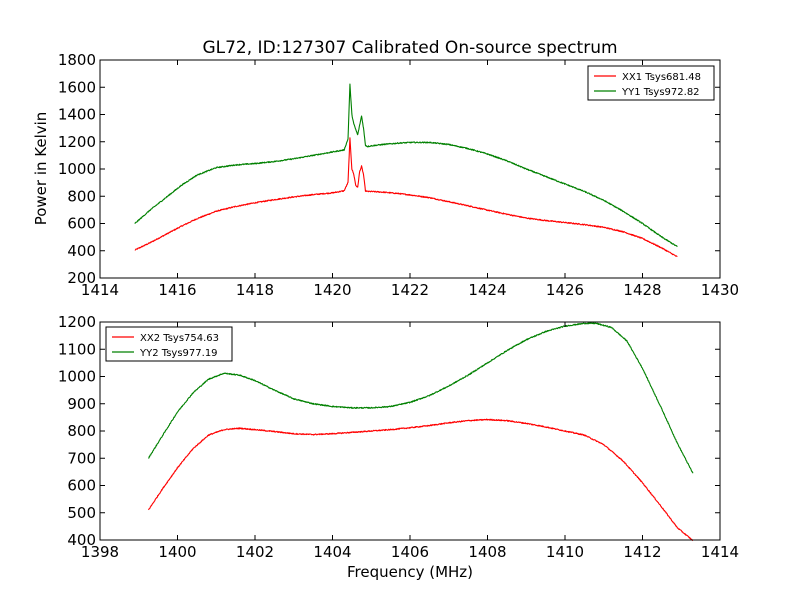 The image size is (800, 600). What do you see at coordinates (410, 572) in the screenshot?
I see `x-axis-label: Frequency (MHz)` at bounding box center [410, 572].